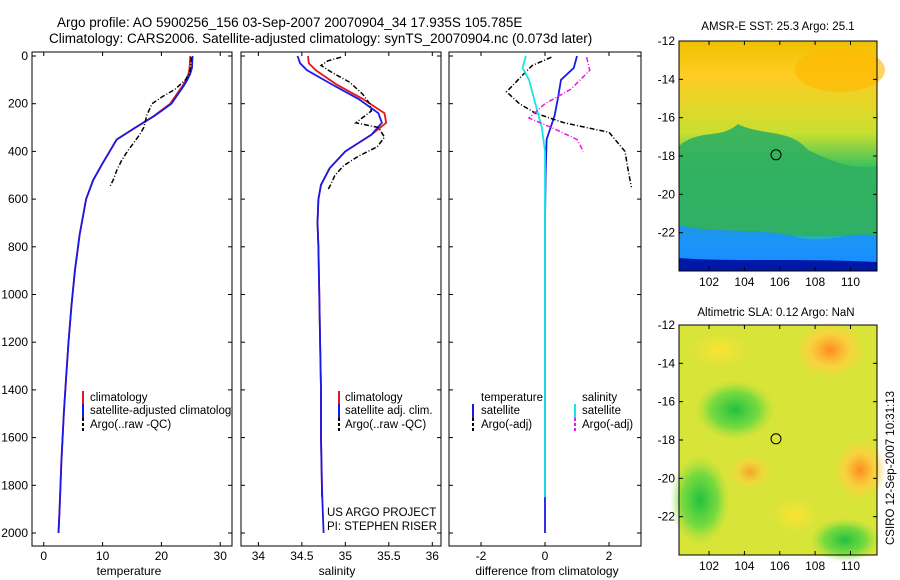  Describe the element at coordinates (14, 438) in the screenshot. I see `y-tick-label: 1600` at that location.